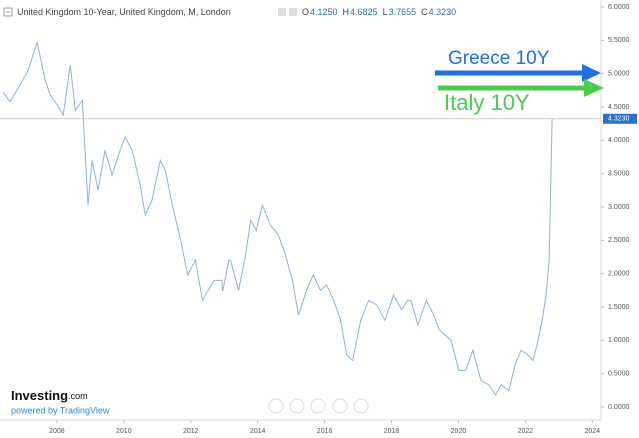 Image resolution: width=639 pixels, height=438 pixels. What do you see at coordinates (60, 410) in the screenshot?
I see `powered-by: powered by TradingView` at bounding box center [60, 410].